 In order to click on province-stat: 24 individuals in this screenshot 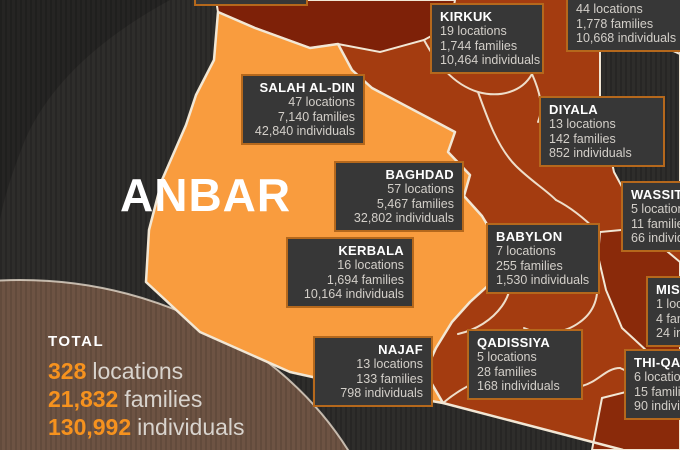, I will do `click(668, 333)`.